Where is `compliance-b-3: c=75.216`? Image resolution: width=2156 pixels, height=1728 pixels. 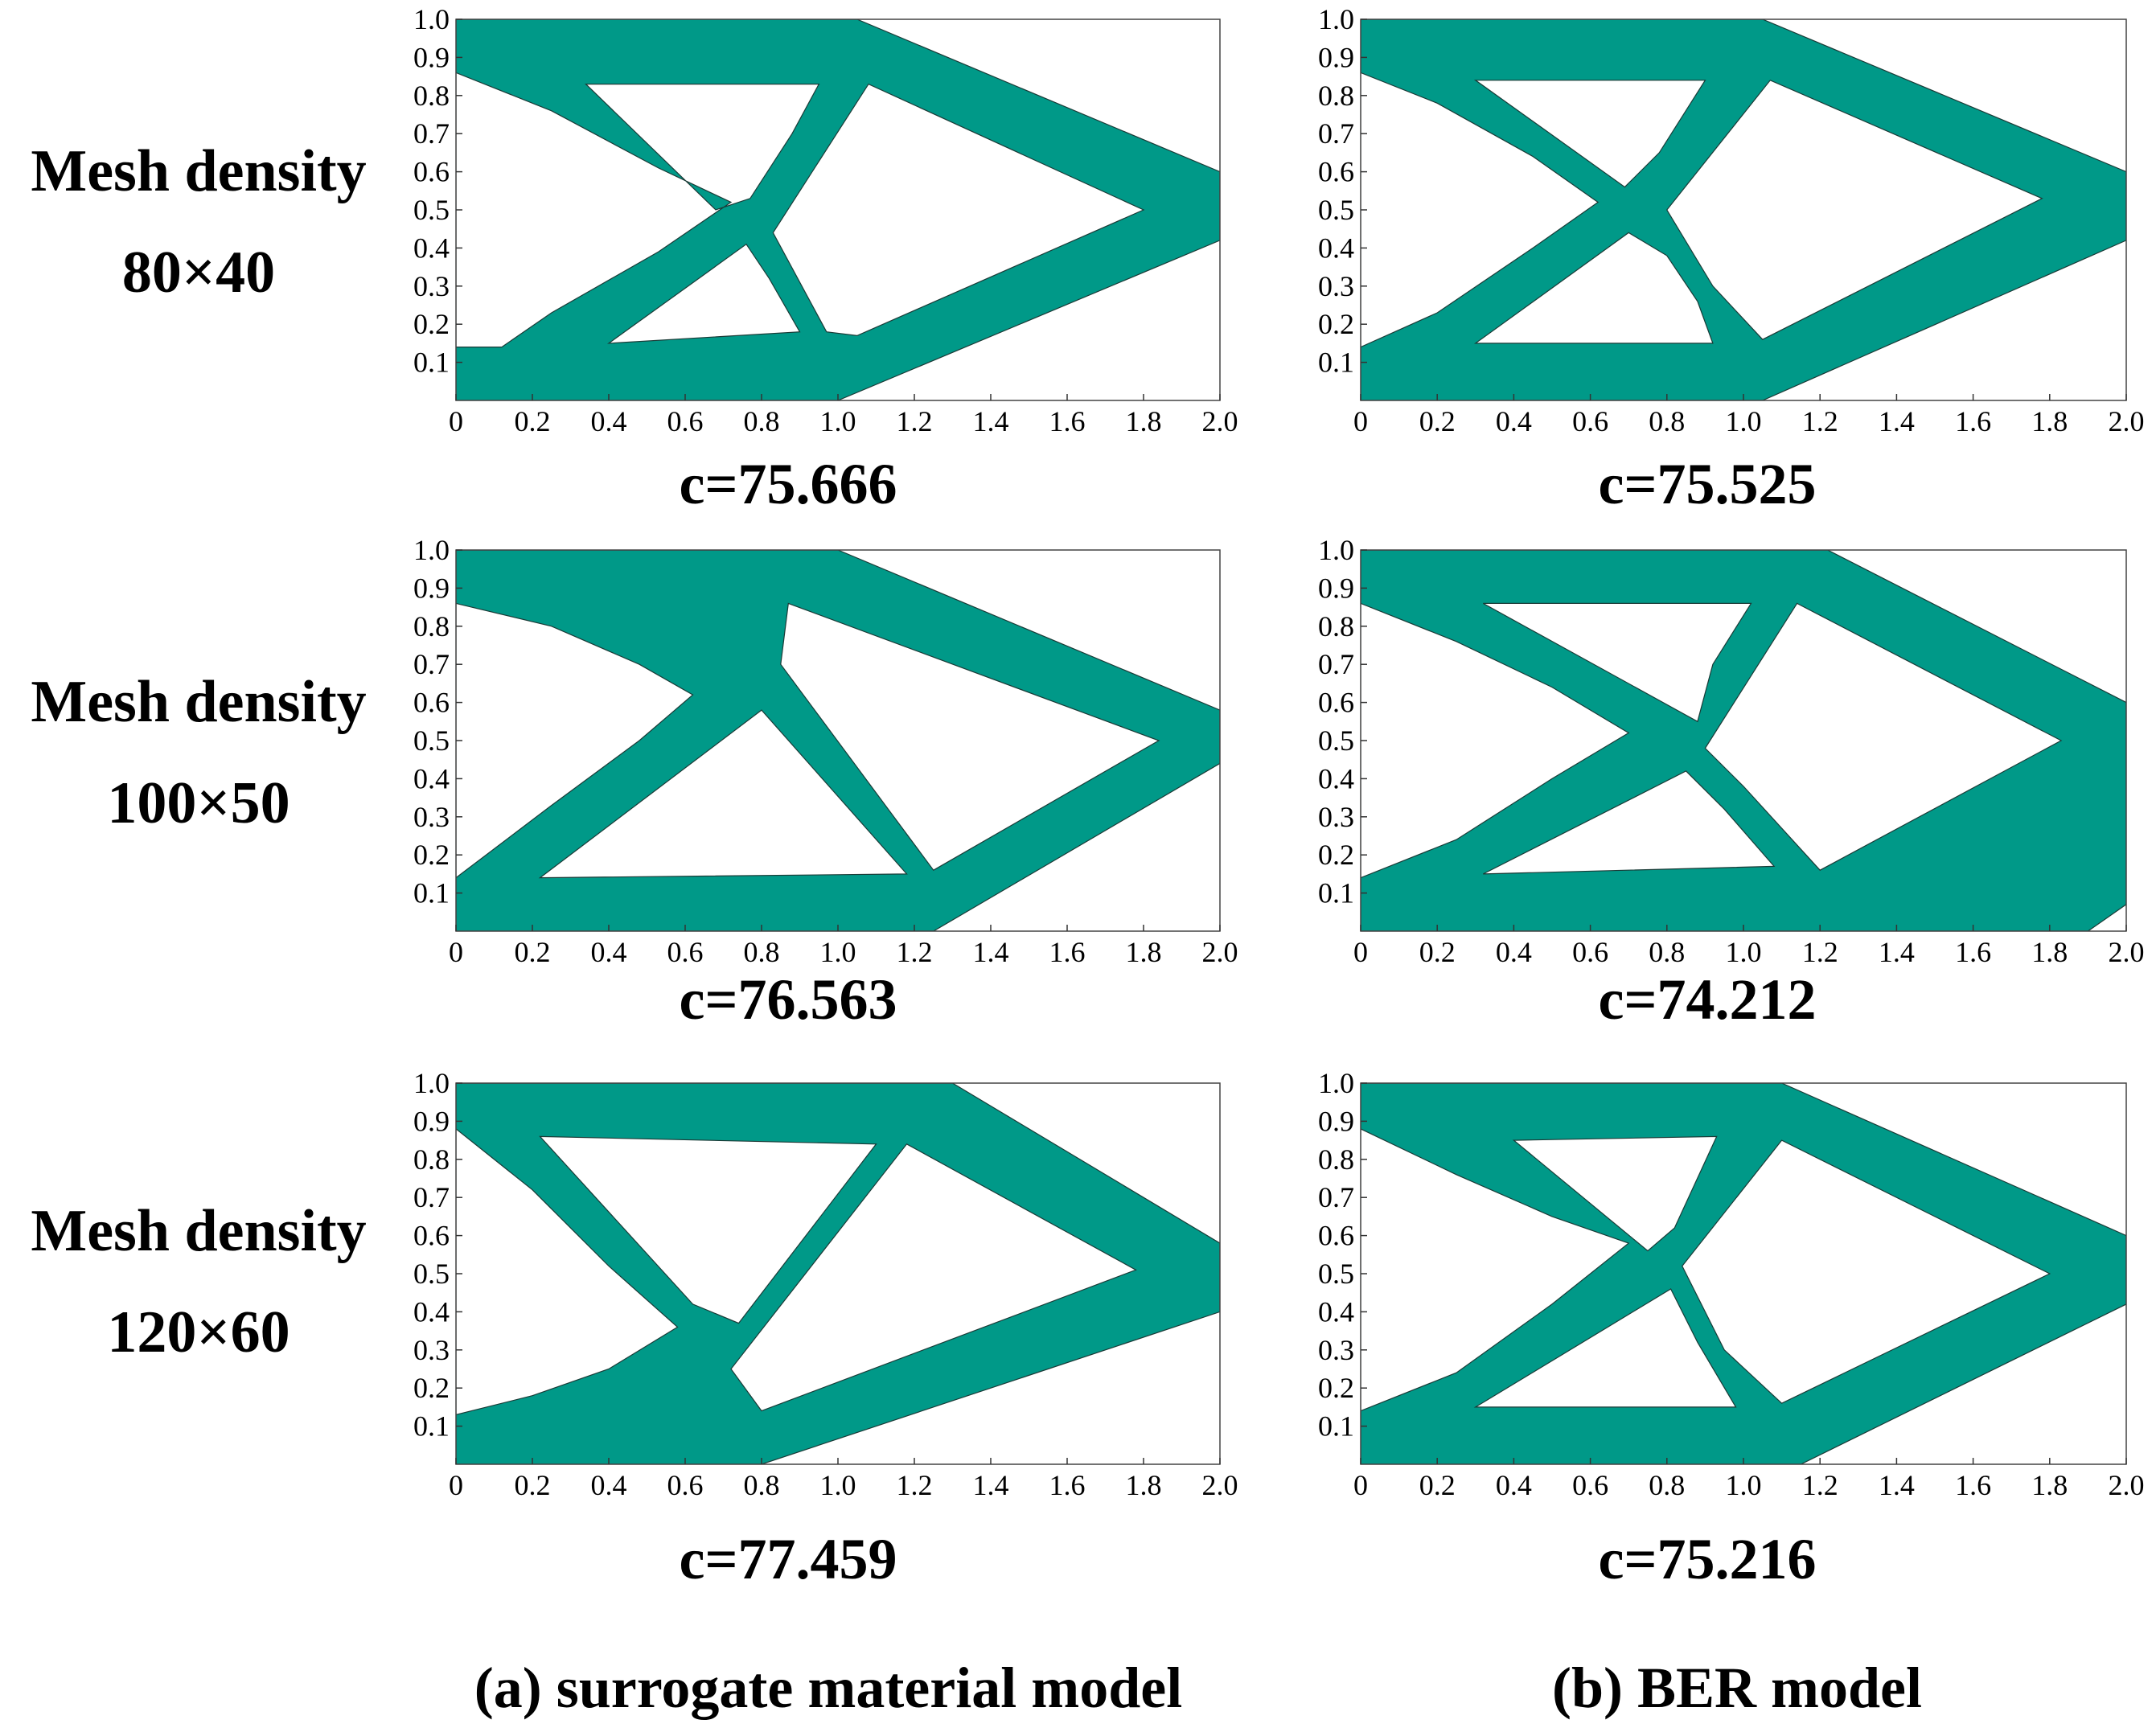
compliance-b-3: c=75.216 is located at coordinates (1707, 1559).